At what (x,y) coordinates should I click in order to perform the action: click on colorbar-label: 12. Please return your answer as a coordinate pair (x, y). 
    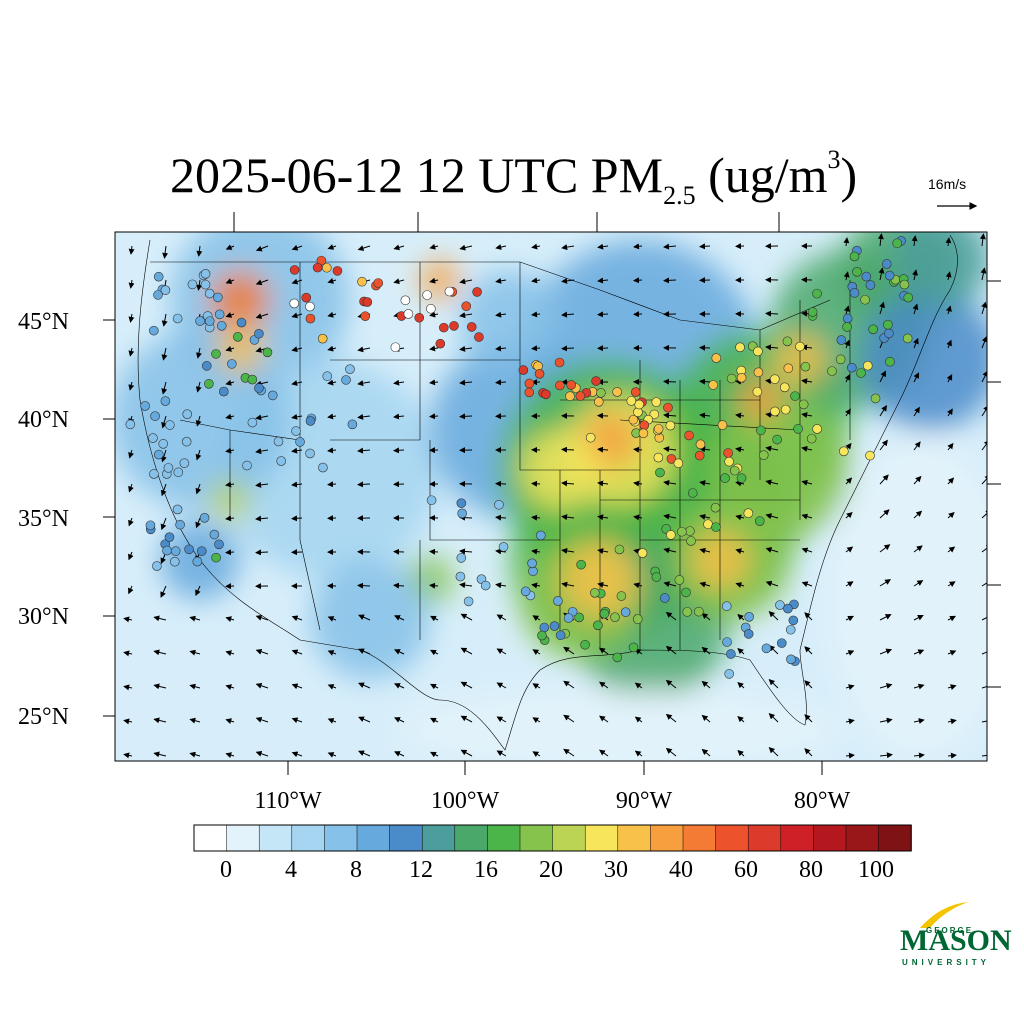
    Looking at the image, I should click on (421, 870).